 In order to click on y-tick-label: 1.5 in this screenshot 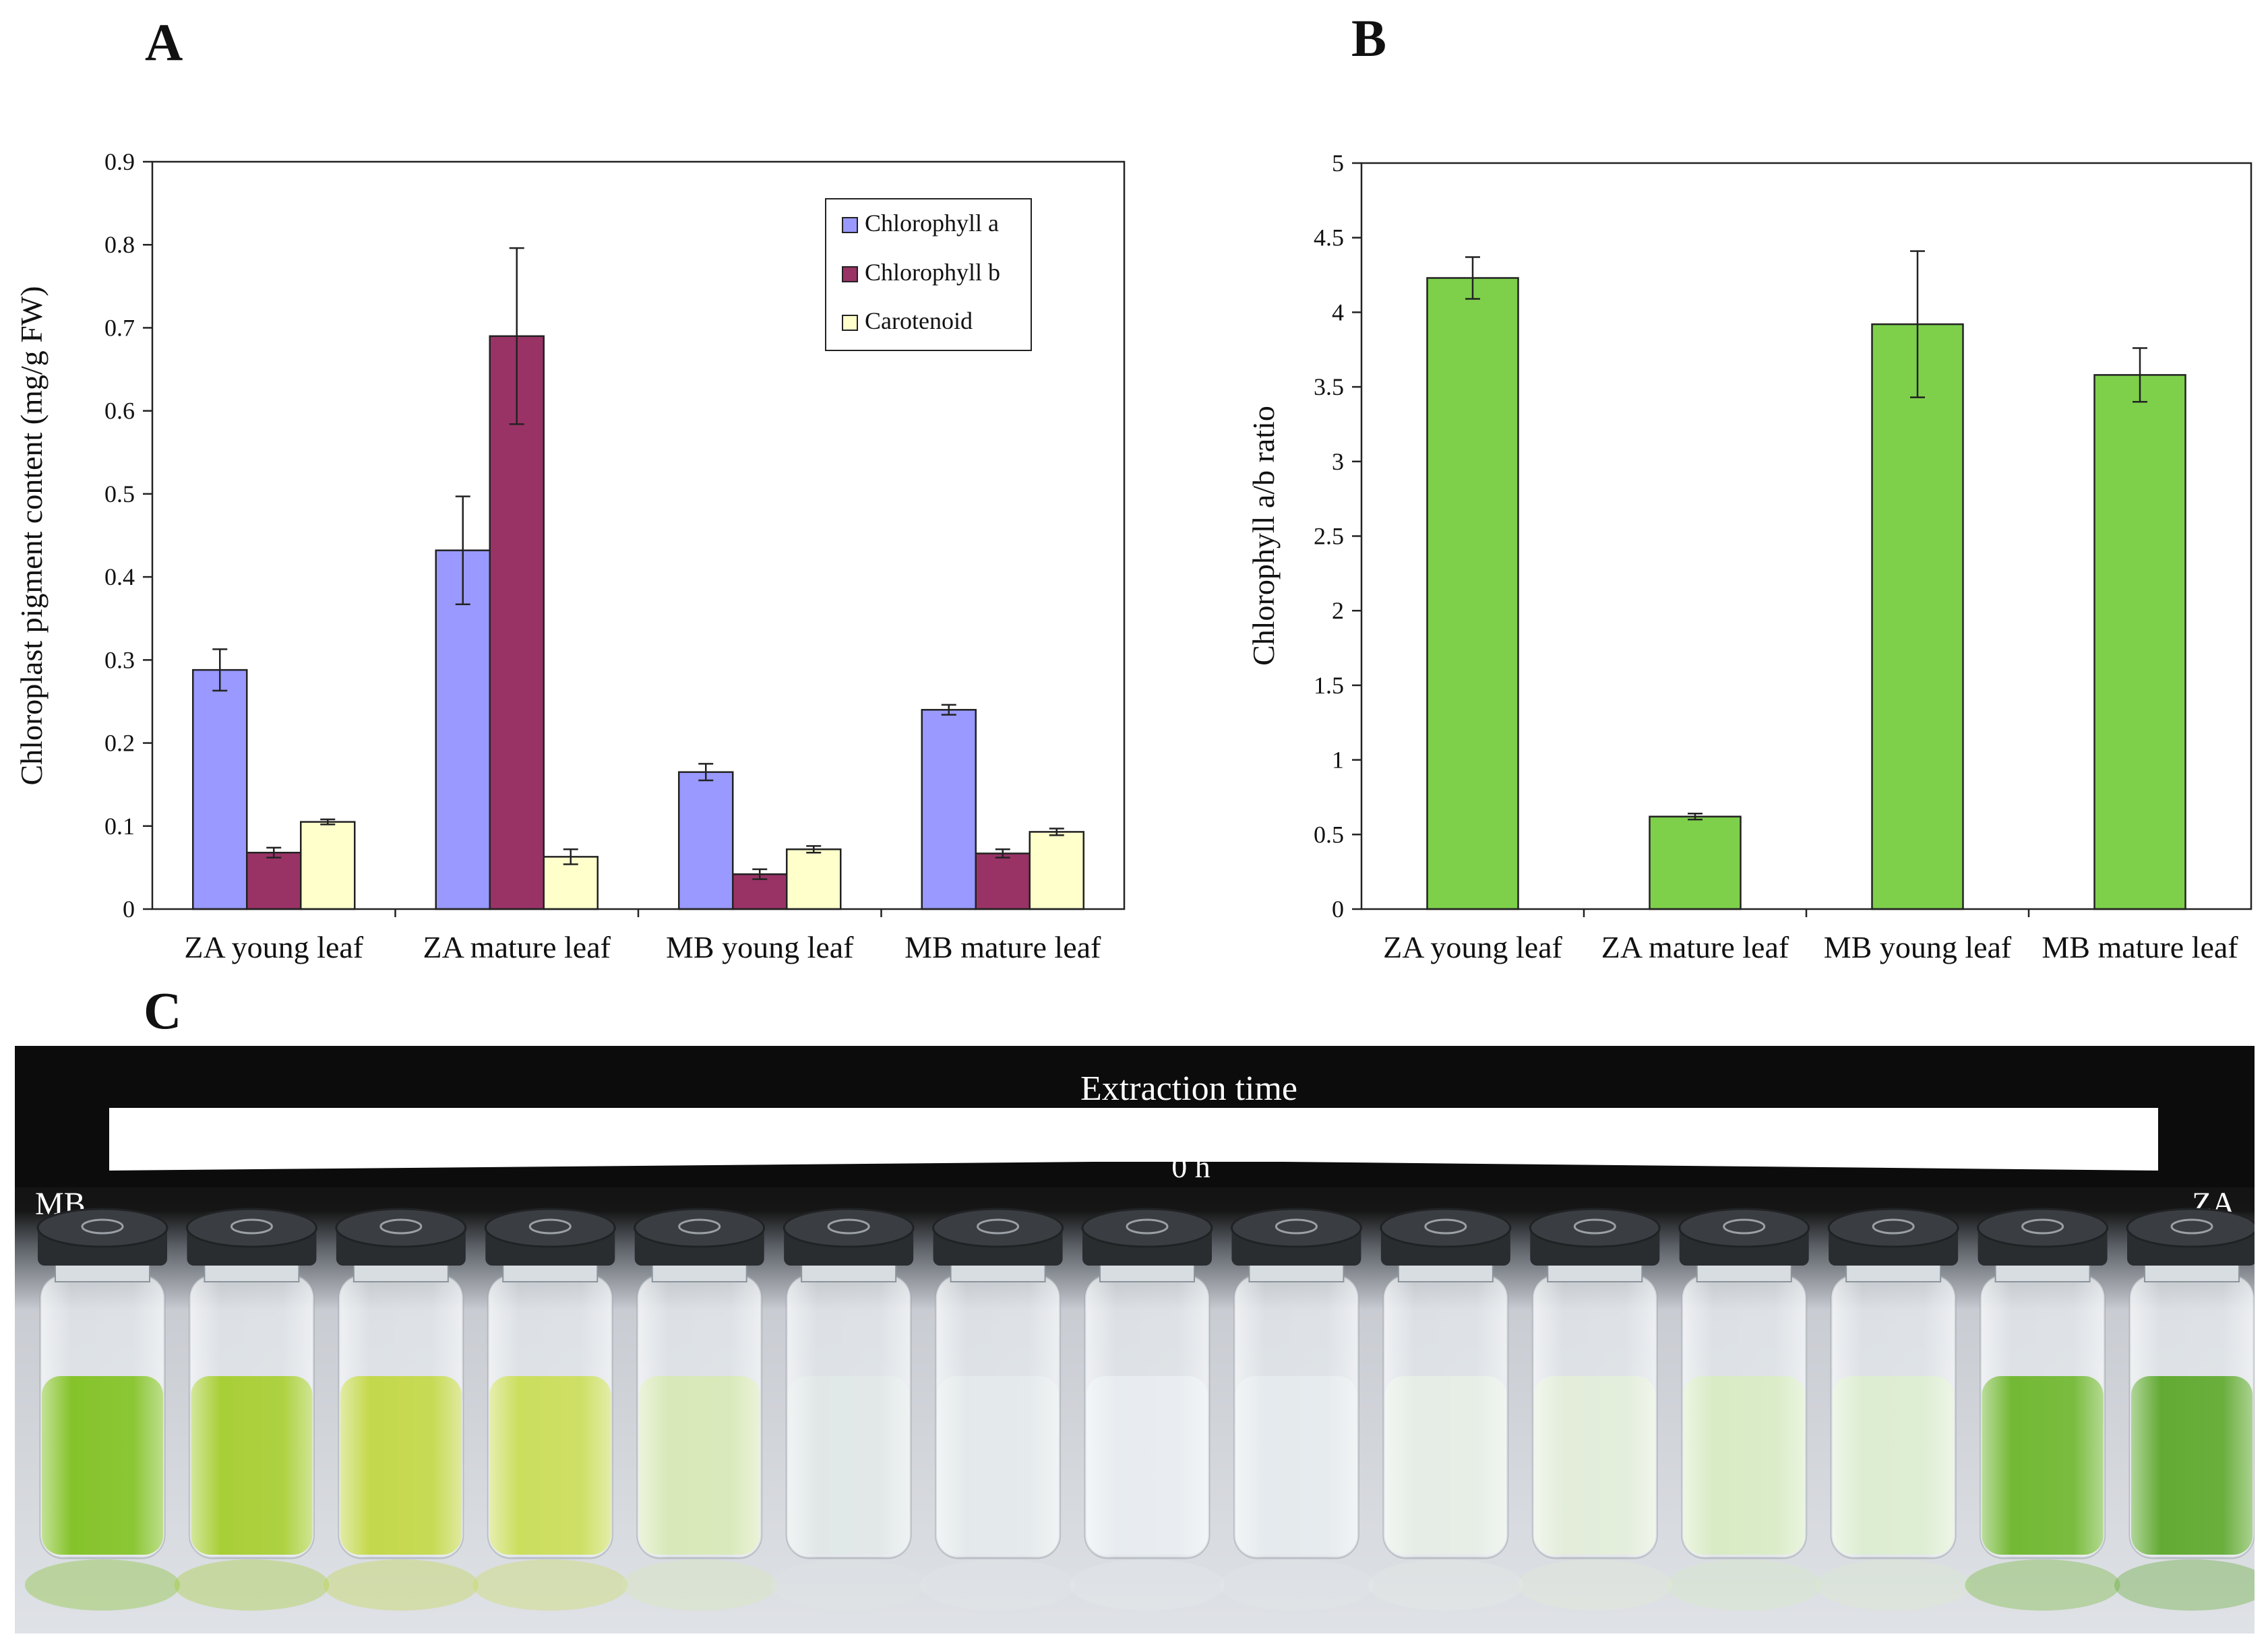, I will do `click(1329, 685)`.